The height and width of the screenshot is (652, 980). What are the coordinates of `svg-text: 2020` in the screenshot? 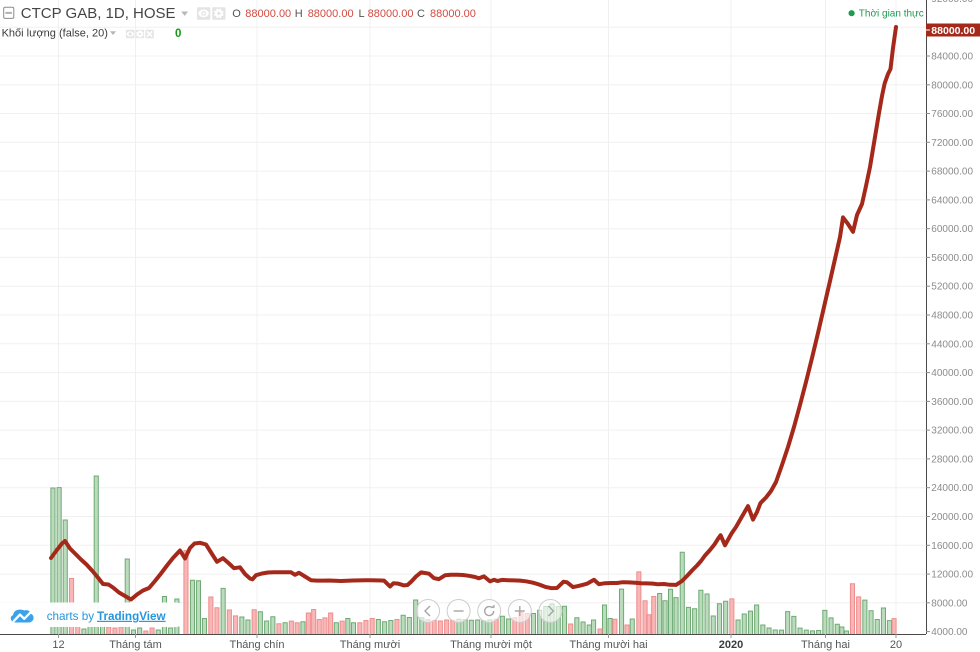 It's located at (731, 645).